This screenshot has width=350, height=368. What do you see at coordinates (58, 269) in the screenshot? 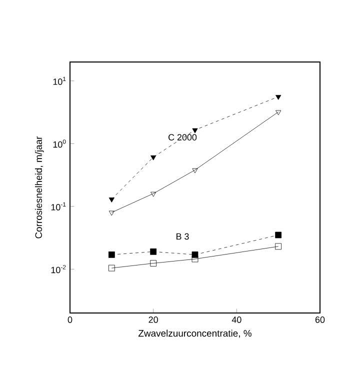
I see `y-tick-label: 10$^{-2}$` at bounding box center [58, 269].